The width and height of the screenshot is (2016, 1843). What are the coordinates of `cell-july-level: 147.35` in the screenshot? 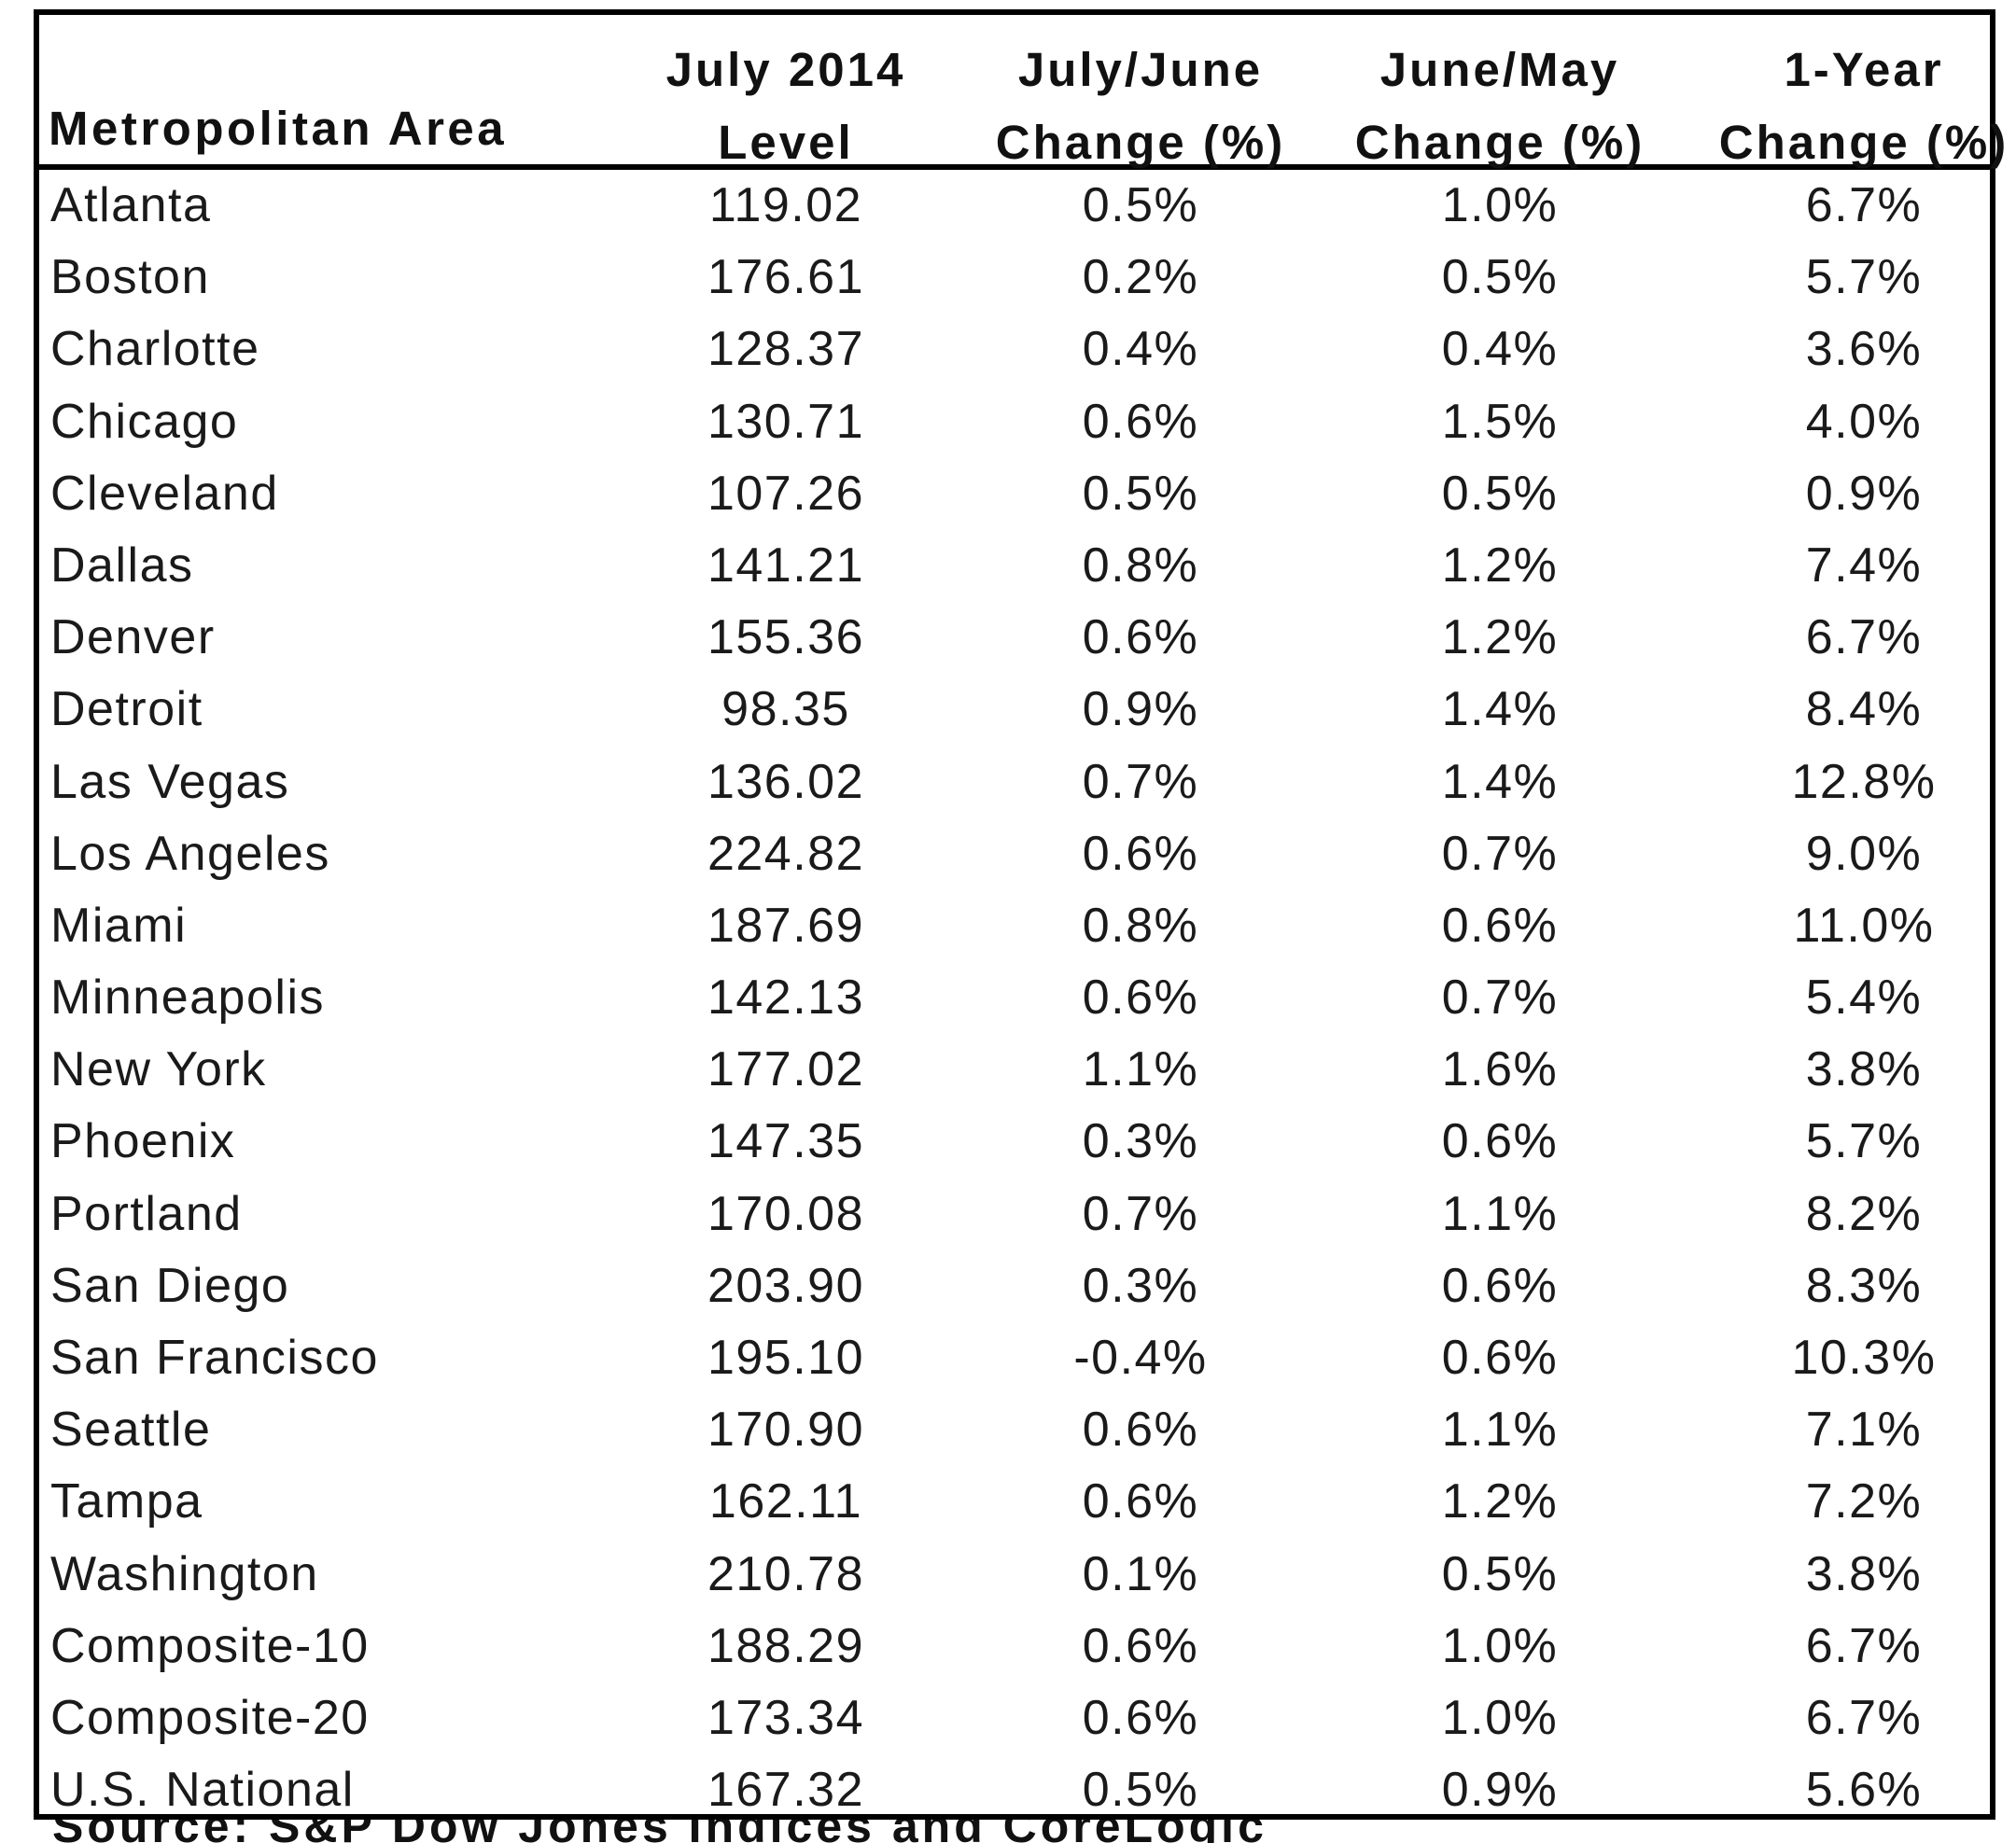 It's located at (786, 1141).